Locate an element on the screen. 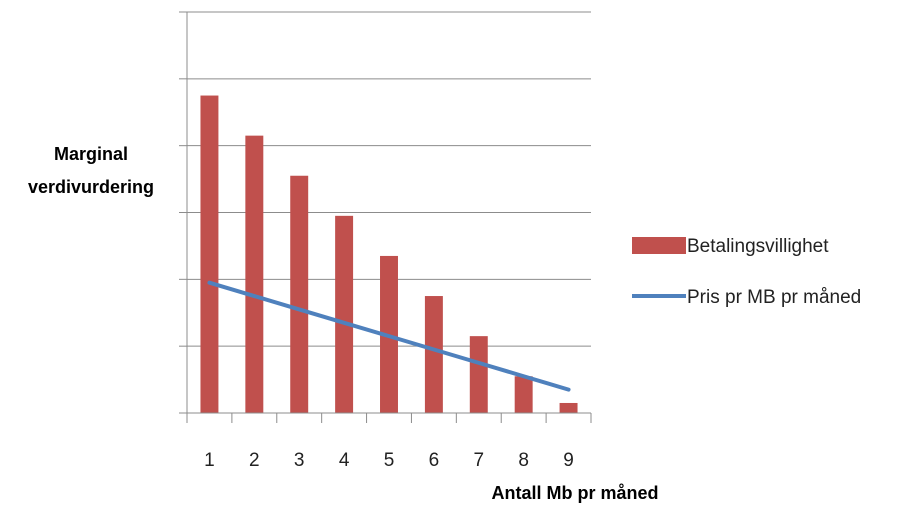 The width and height of the screenshot is (913, 511). x-tick-labels: 1 2 3 4 5 6 7 8 9 is located at coordinates (389, 460).